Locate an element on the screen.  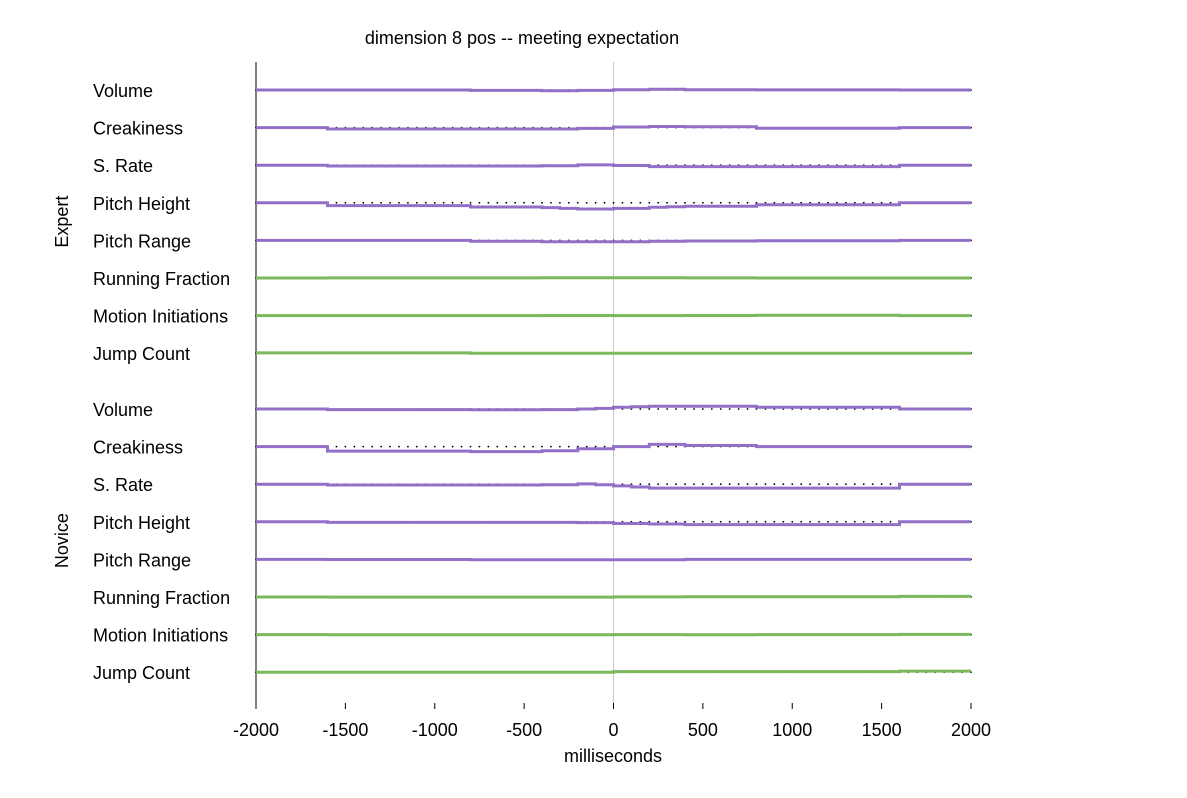
x-tick-label: -500 is located at coordinates (524, 730).